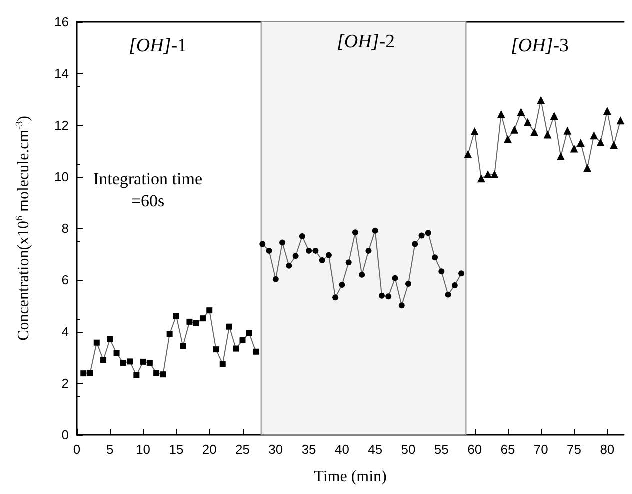 This screenshot has width=632, height=494. Describe the element at coordinates (475, 449) in the screenshot. I see `x-tick-label: 60` at that location.